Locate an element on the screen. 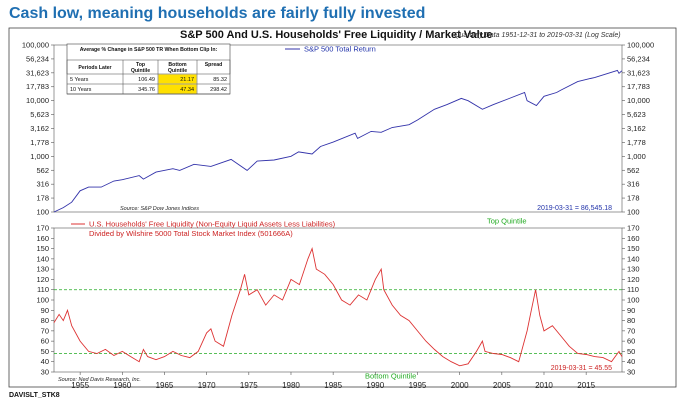 This screenshot has width=680, height=406. top-y-tick-label-left: 100 is located at coordinates (42, 212).